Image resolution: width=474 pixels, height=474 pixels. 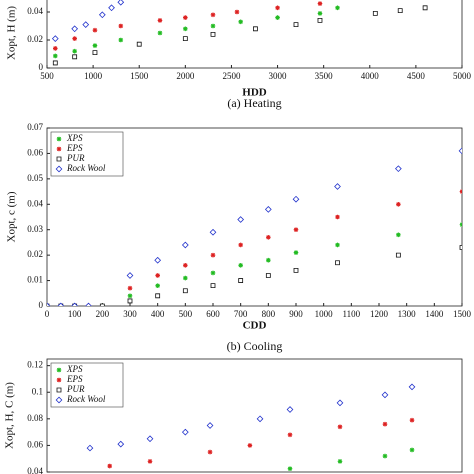 I want to click on x-tick-label: 0, so click(x=47, y=314).